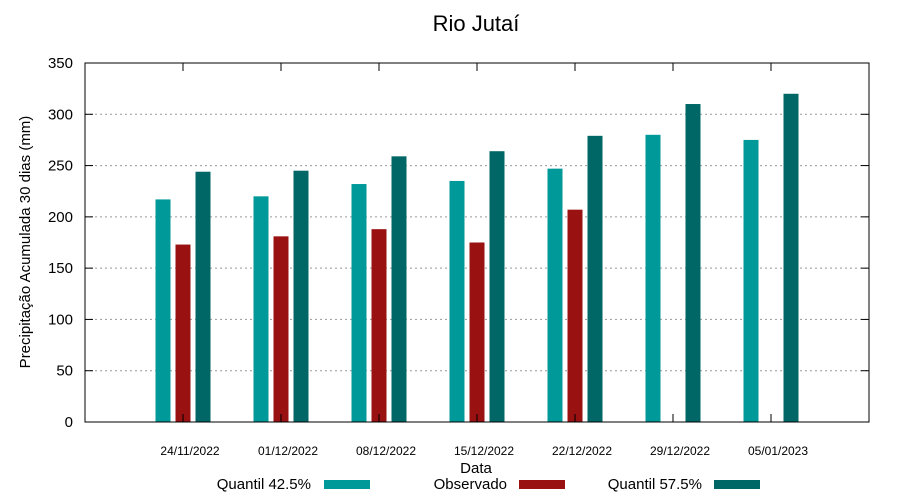 The width and height of the screenshot is (900, 500). I want to click on y-tick-label: 350, so click(60, 63).